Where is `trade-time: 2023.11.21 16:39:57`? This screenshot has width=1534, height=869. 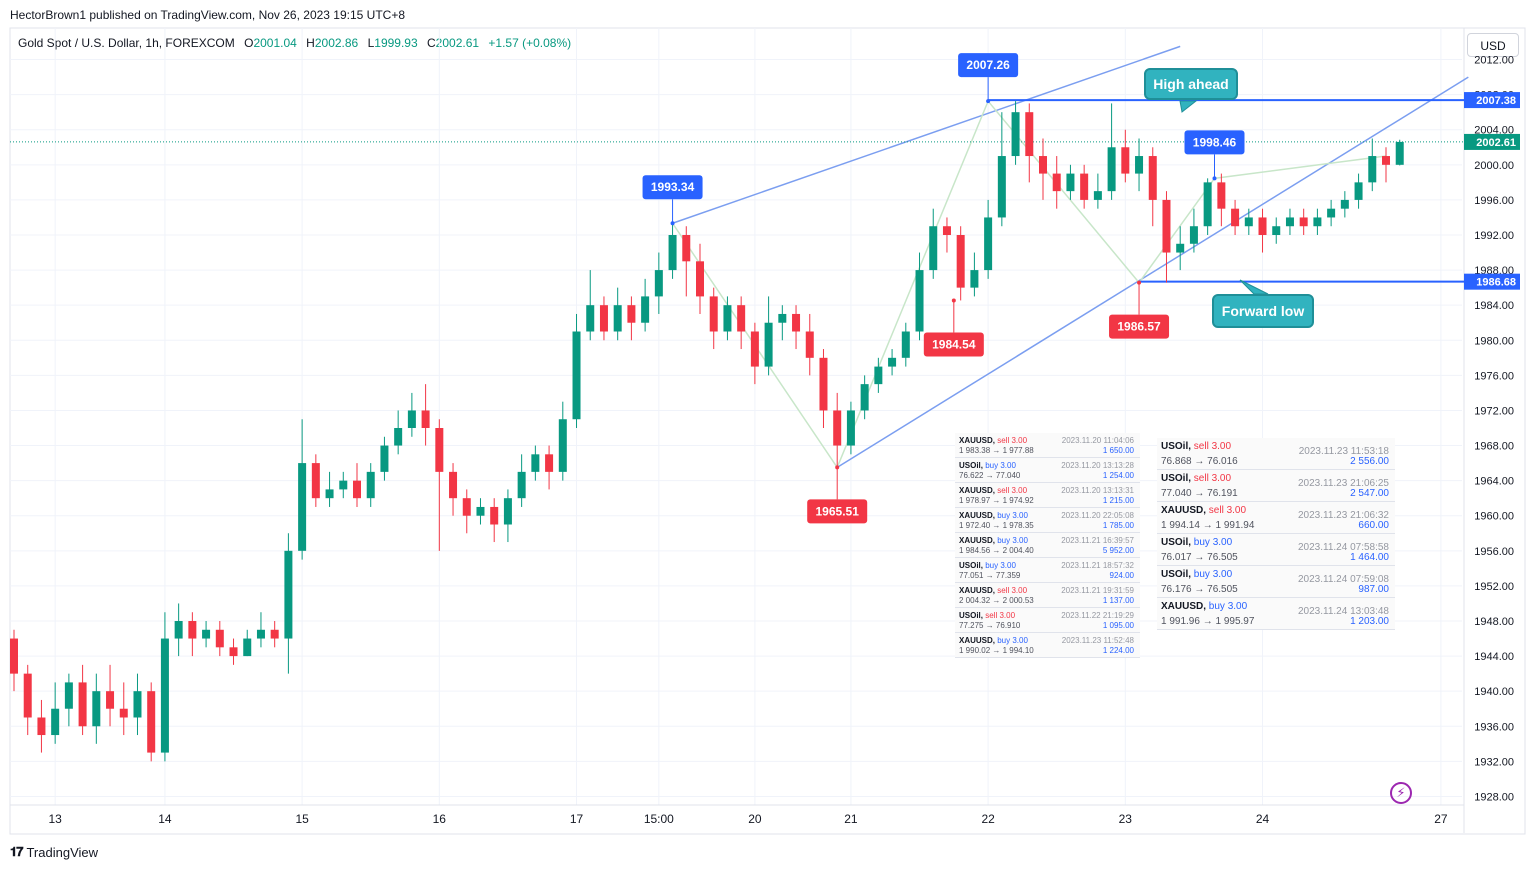 trade-time: 2023.11.21 16:39:57 is located at coordinates (1097, 540).